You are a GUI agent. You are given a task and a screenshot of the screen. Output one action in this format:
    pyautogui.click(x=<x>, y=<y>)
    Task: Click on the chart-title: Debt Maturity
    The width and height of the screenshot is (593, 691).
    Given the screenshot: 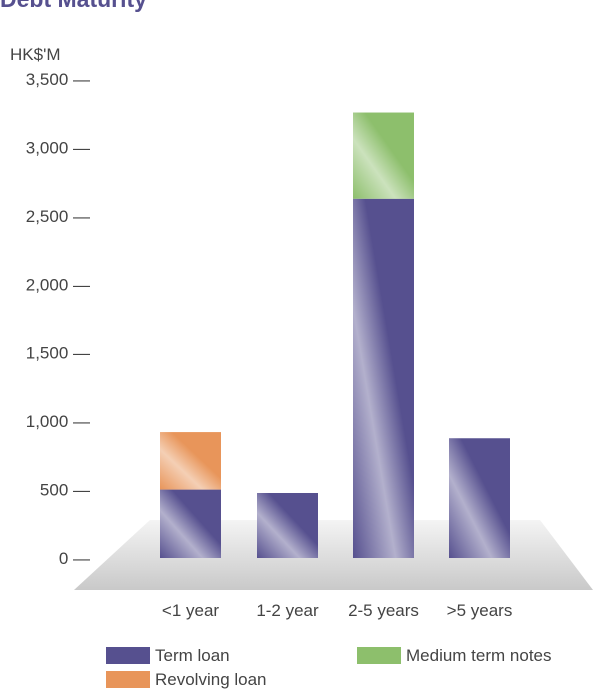 What is the action you would take?
    pyautogui.click(x=73, y=6)
    